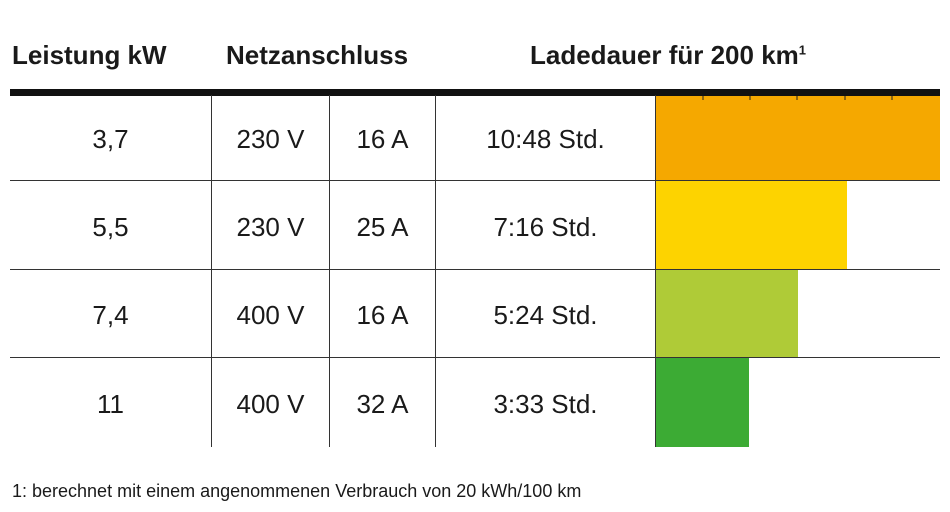 This screenshot has width=950, height=512. What do you see at coordinates (802, 50) in the screenshot?
I see `header-footnote-mark: 1` at bounding box center [802, 50].